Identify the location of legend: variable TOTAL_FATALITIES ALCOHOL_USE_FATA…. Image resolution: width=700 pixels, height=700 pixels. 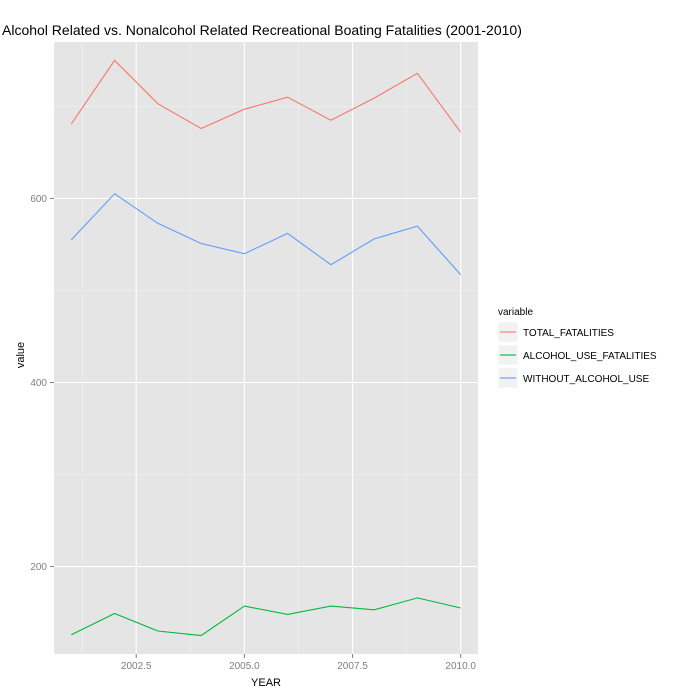
(577, 348).